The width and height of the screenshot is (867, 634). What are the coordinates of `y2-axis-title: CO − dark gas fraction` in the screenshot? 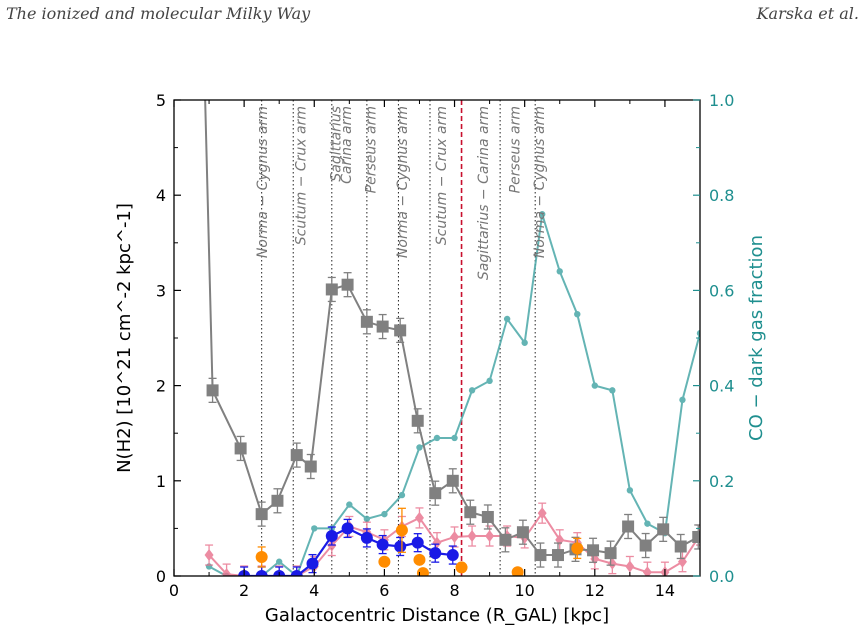 It's located at (756, 338).